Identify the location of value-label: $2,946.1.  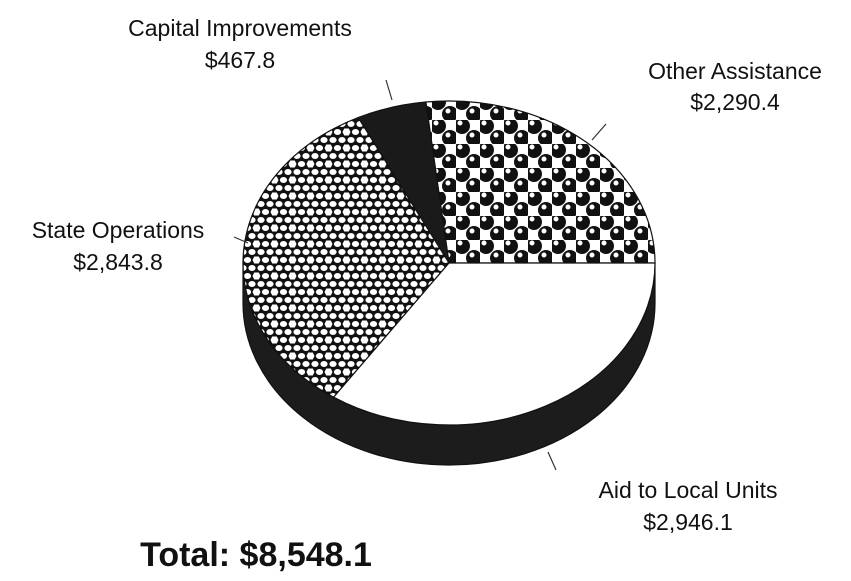
(688, 522).